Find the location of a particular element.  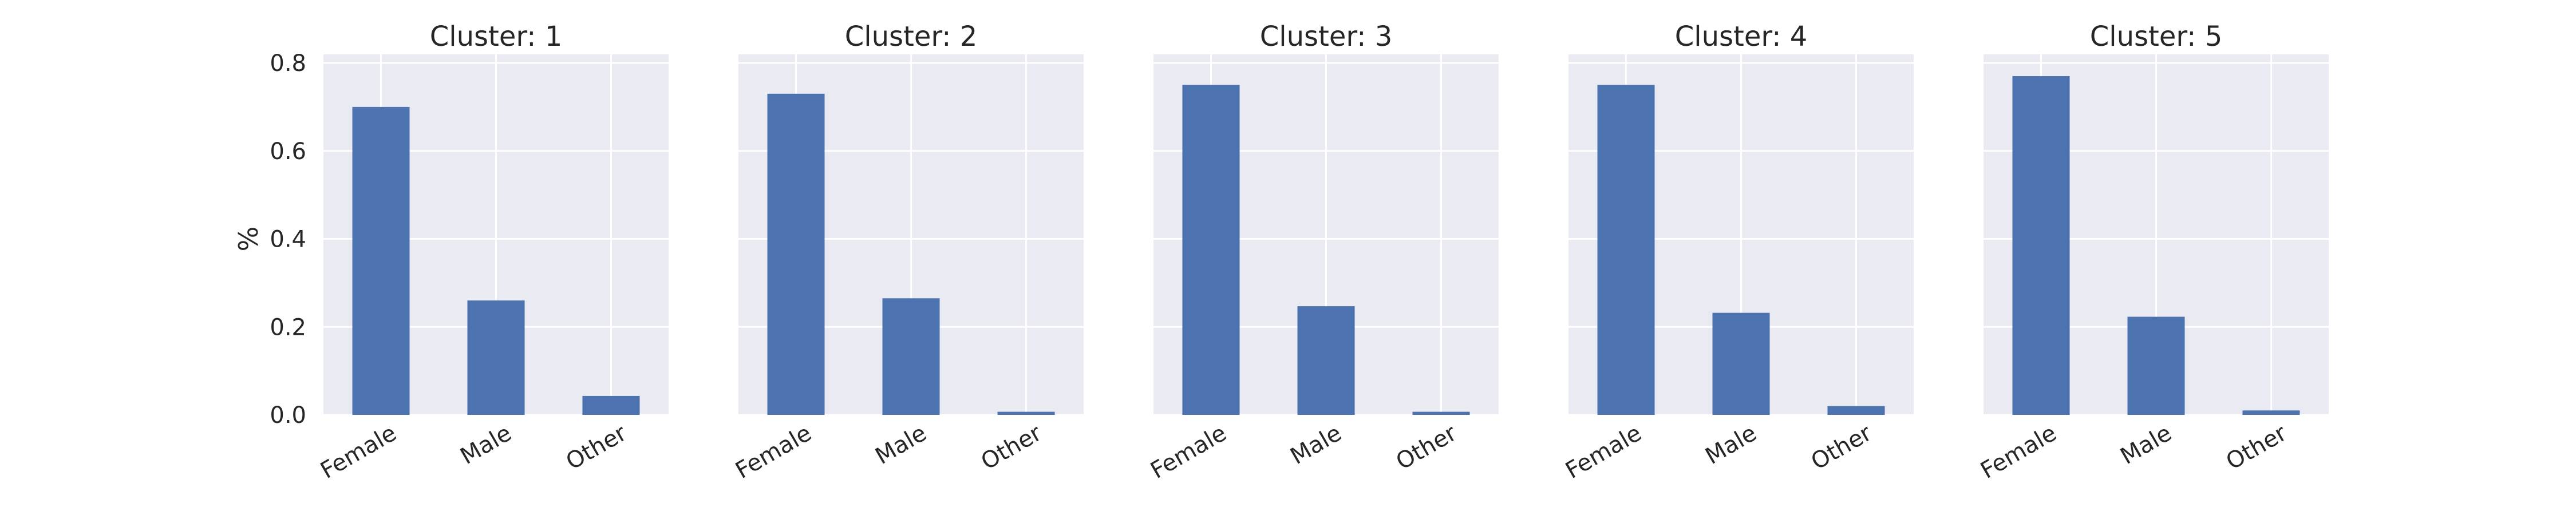

cluster-panel-5: Female Male Other Cluster: 5 is located at coordinates (2152, 252).